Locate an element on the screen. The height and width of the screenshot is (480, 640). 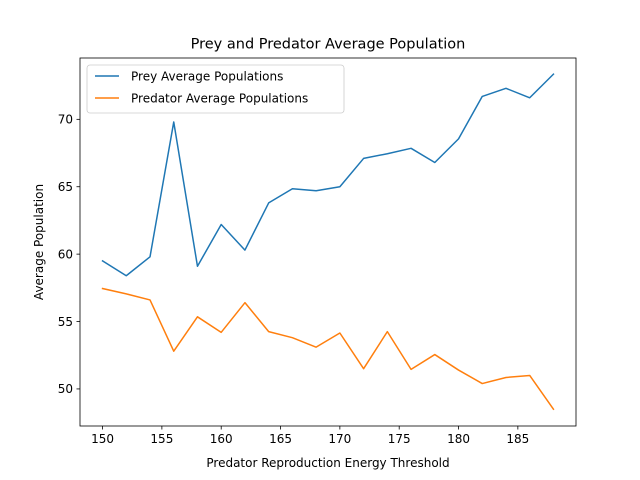
y-tick-label: 70 is located at coordinates (65, 120).